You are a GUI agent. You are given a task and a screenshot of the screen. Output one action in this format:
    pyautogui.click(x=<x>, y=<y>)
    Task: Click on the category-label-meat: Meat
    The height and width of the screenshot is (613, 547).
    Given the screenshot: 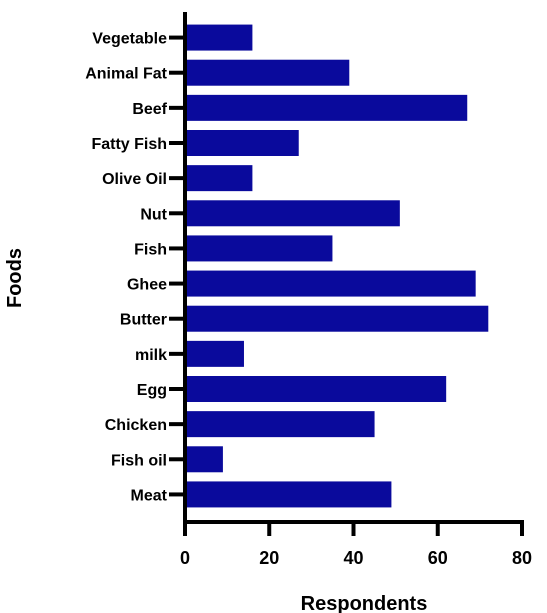 What is the action you would take?
    pyautogui.click(x=149, y=495)
    